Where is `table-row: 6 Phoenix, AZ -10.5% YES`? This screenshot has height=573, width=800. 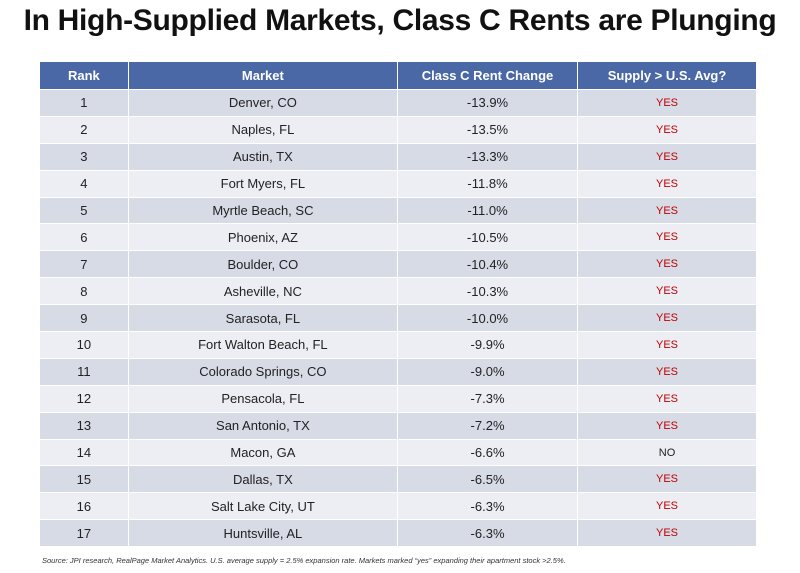
table-row: 6 Phoenix, AZ -10.5% YES is located at coordinates (398, 237).